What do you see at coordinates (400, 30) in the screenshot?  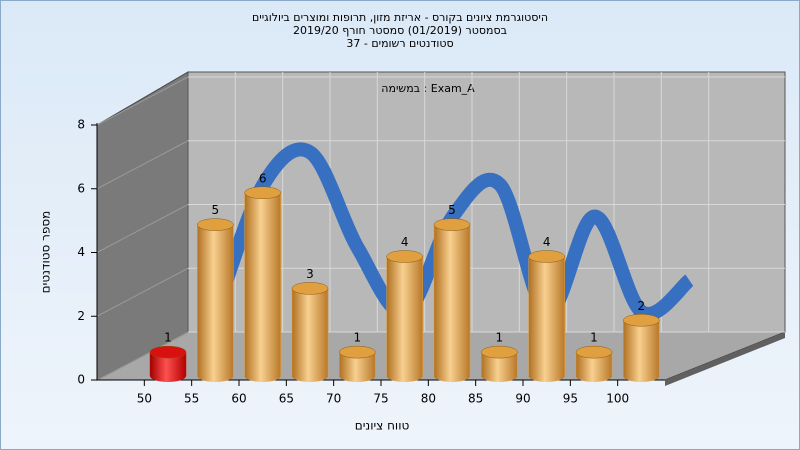 I see `title-line: בסמסטר (01/2019) סמסטר חורף 2019/20` at bounding box center [400, 30].